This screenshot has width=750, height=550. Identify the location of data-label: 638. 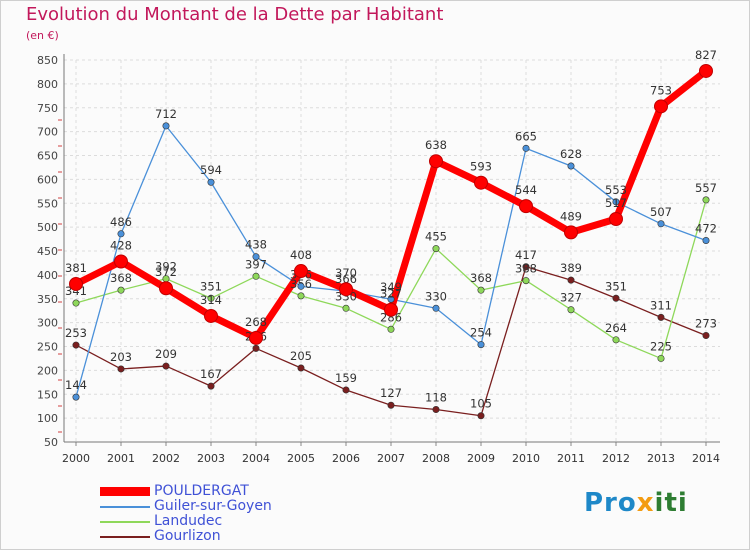
(436, 145).